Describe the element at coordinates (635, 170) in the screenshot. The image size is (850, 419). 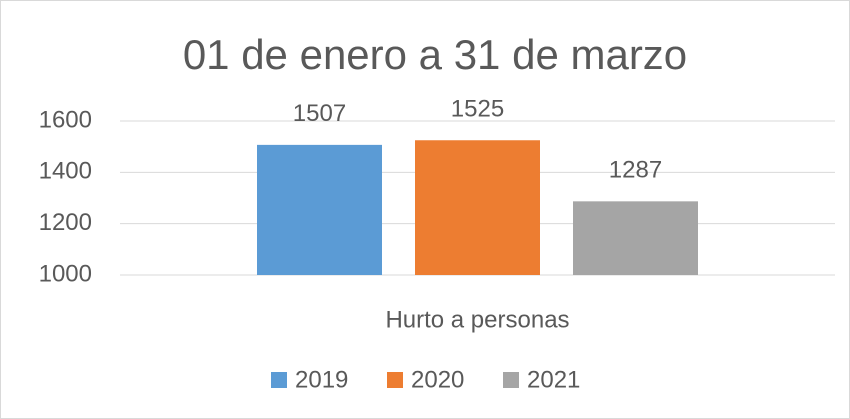
I see `data-label: 1287` at that location.